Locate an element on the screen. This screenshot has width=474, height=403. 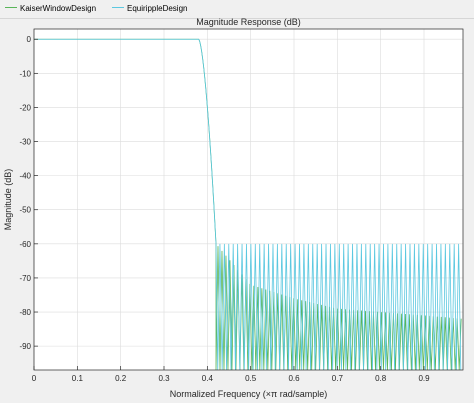
x-tick-label: 0.9 is located at coordinates (424, 378).